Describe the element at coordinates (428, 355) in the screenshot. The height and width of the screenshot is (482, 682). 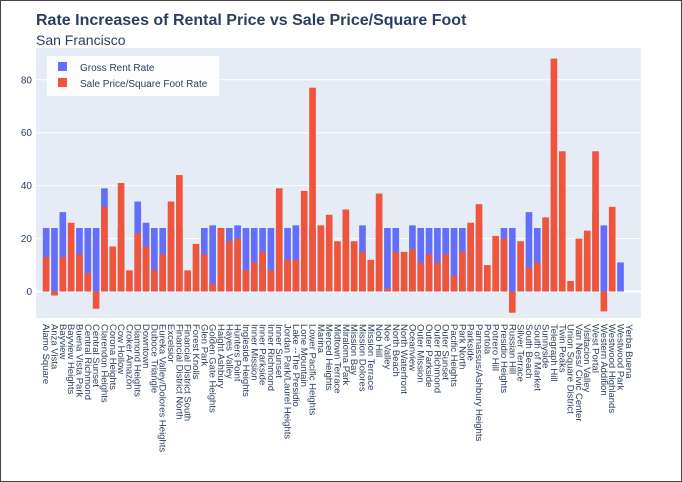
I see `x-tick-label: Outer Parkside` at that location.